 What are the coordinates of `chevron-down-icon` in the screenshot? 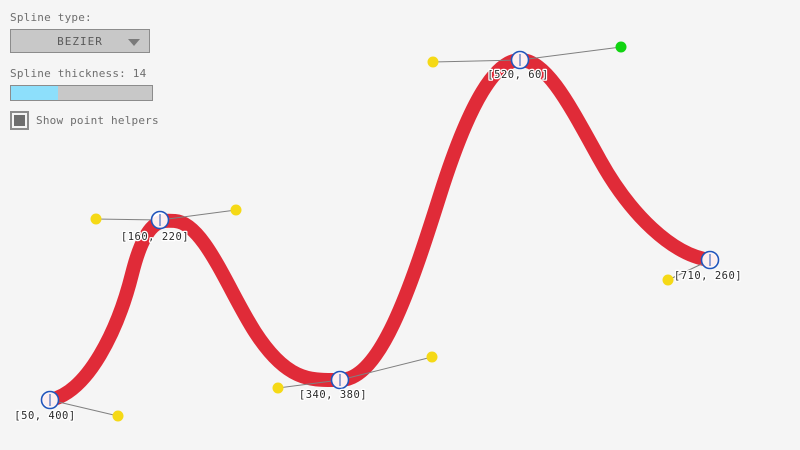 It's located at (134, 42).